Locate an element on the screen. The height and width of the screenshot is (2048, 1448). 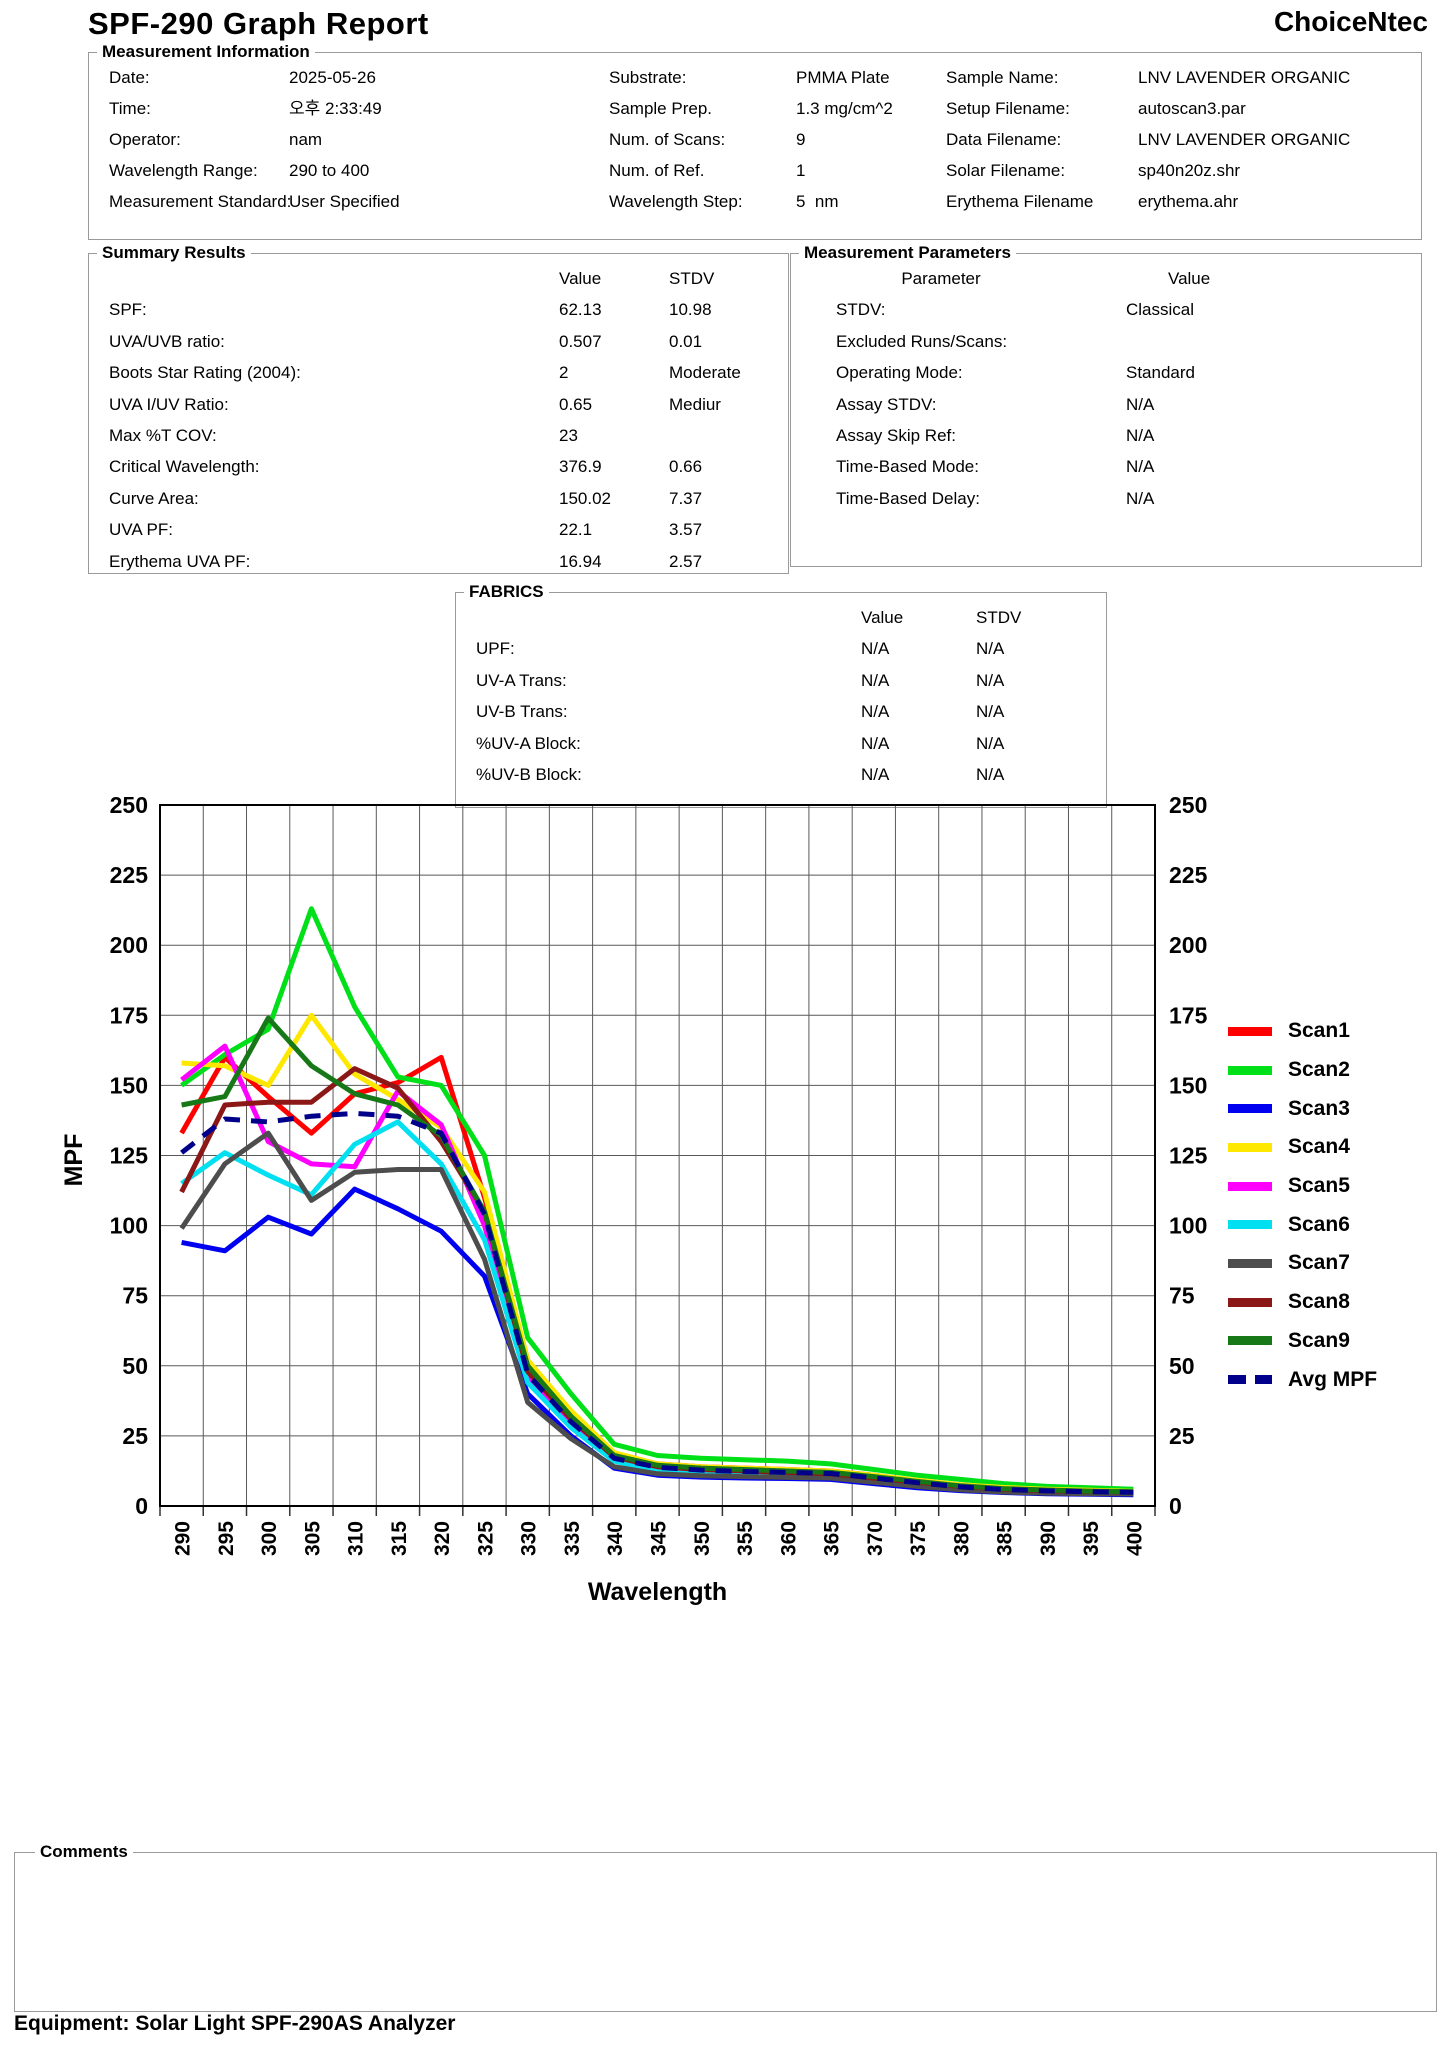
y-axis-tick-label-right: 100 is located at coordinates (1188, 1226).